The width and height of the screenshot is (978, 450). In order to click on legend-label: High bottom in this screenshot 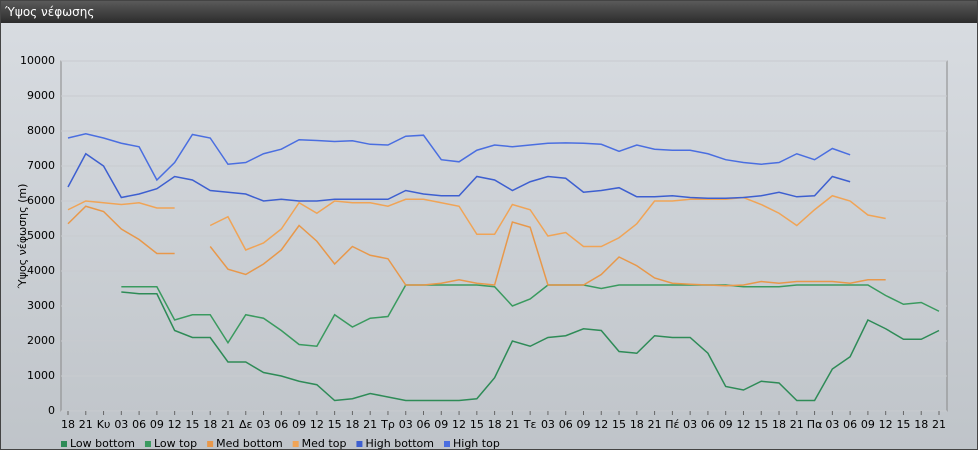, I will do `click(399, 443)`.